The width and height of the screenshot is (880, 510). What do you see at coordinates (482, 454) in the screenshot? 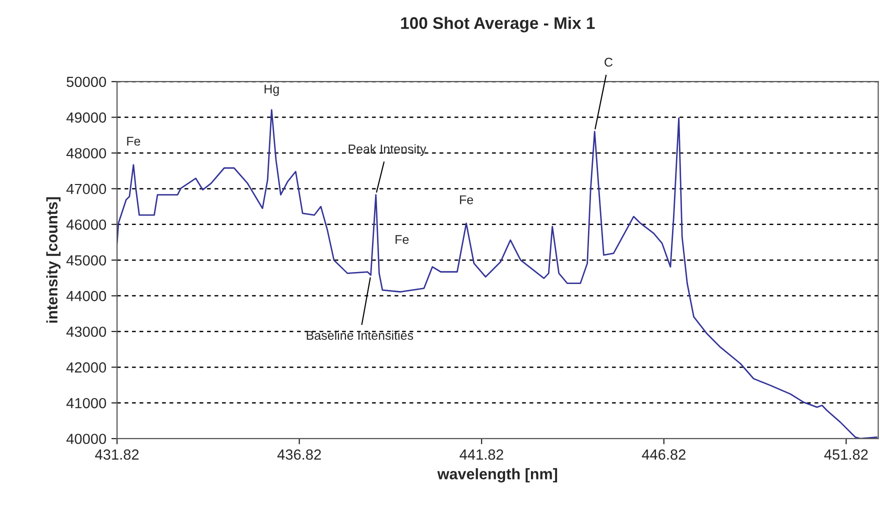
I see `x-tick-label: 441.82` at bounding box center [482, 454].